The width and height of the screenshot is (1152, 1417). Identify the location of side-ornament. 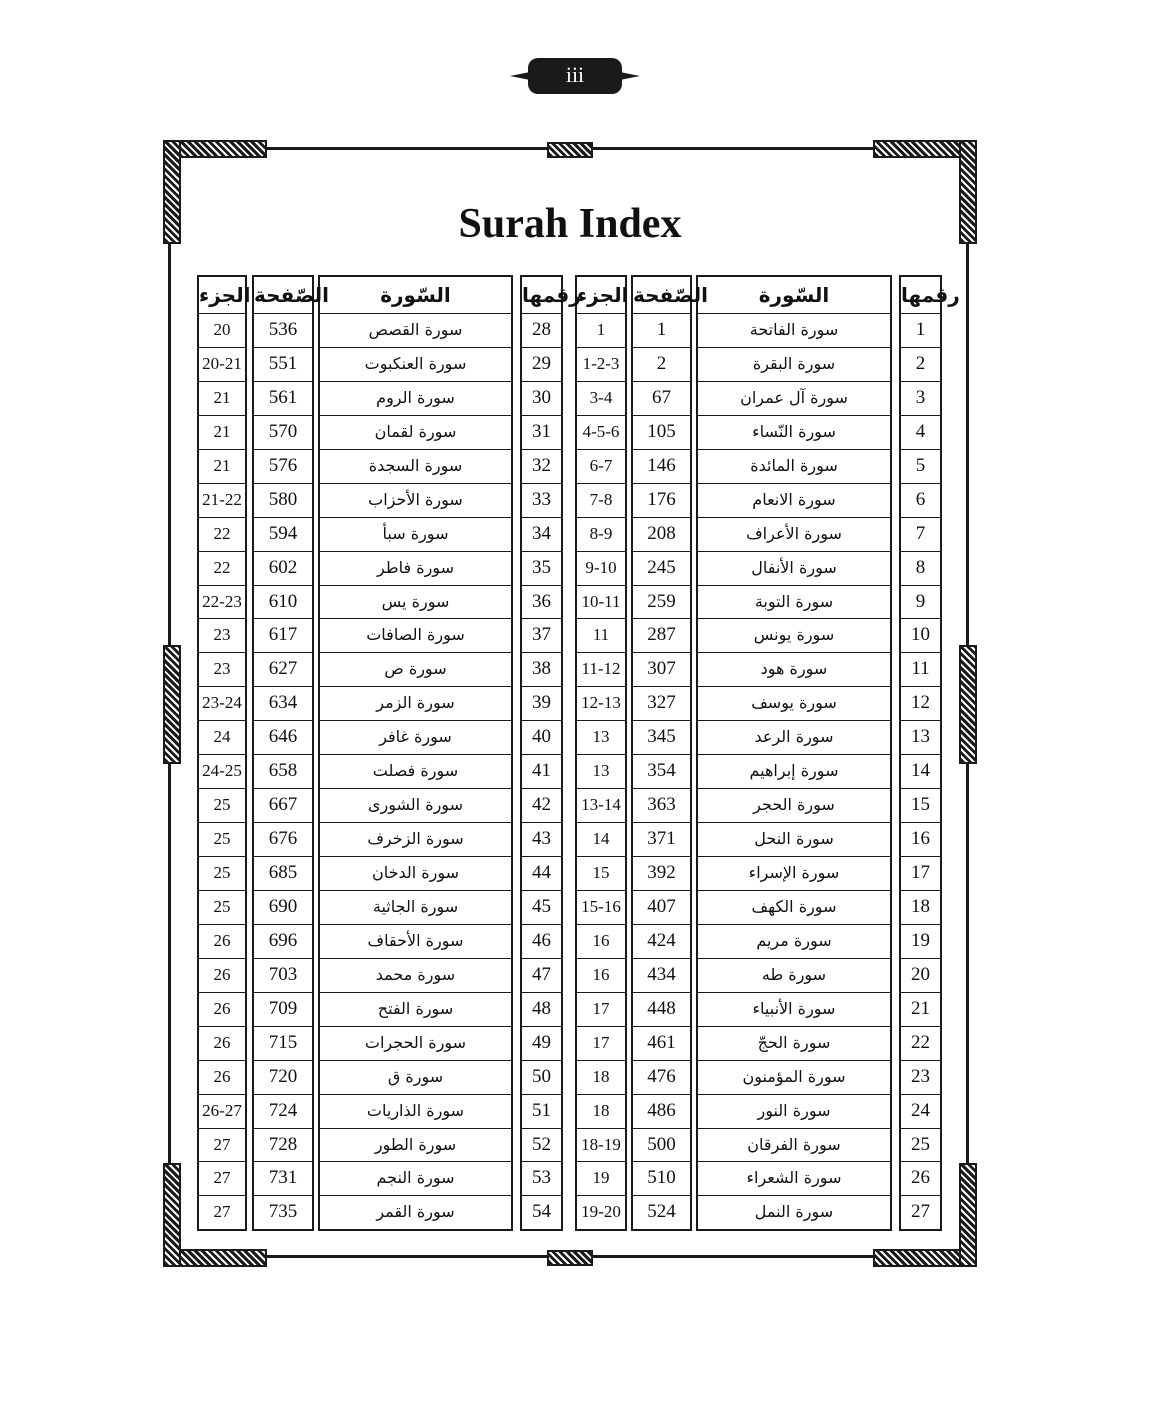
(172, 704).